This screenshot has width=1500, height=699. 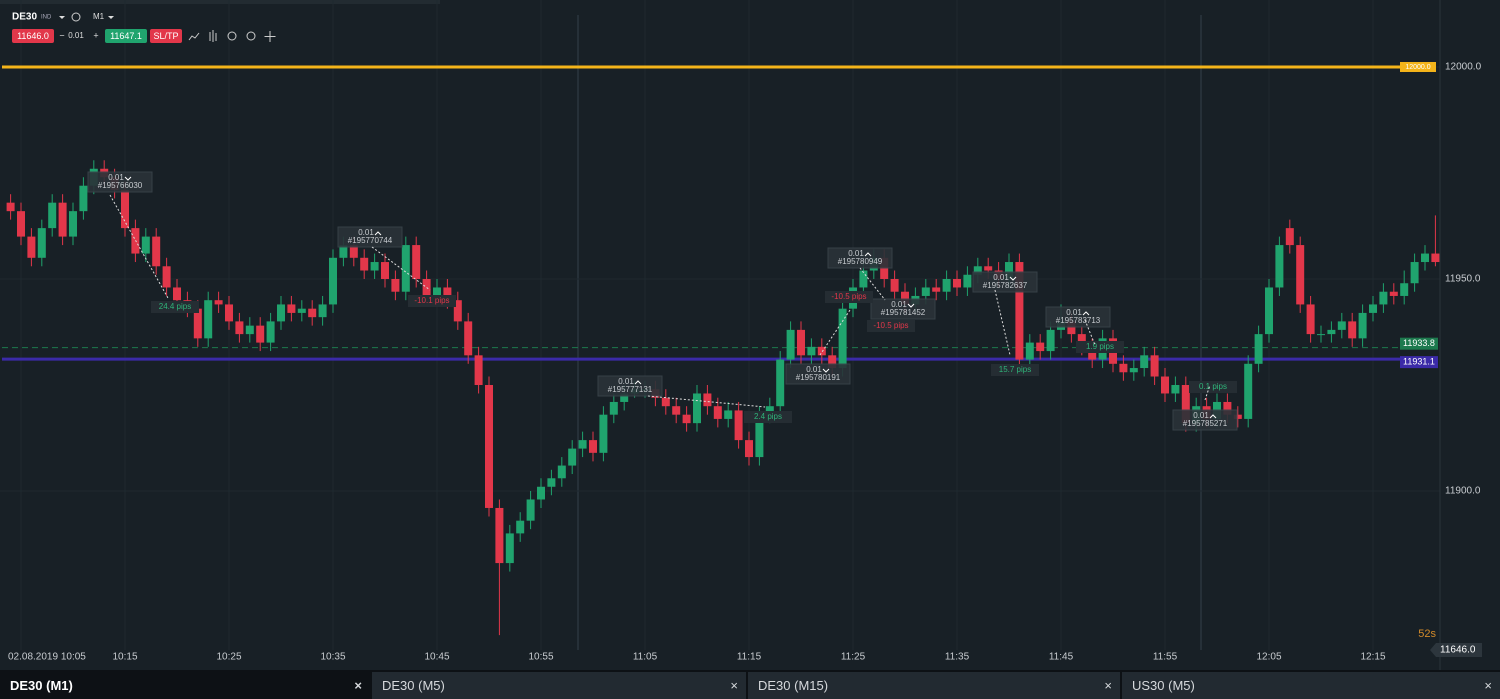 What do you see at coordinates (413, 685) in the screenshot?
I see `tab-label: DE30 (M5)` at bounding box center [413, 685].